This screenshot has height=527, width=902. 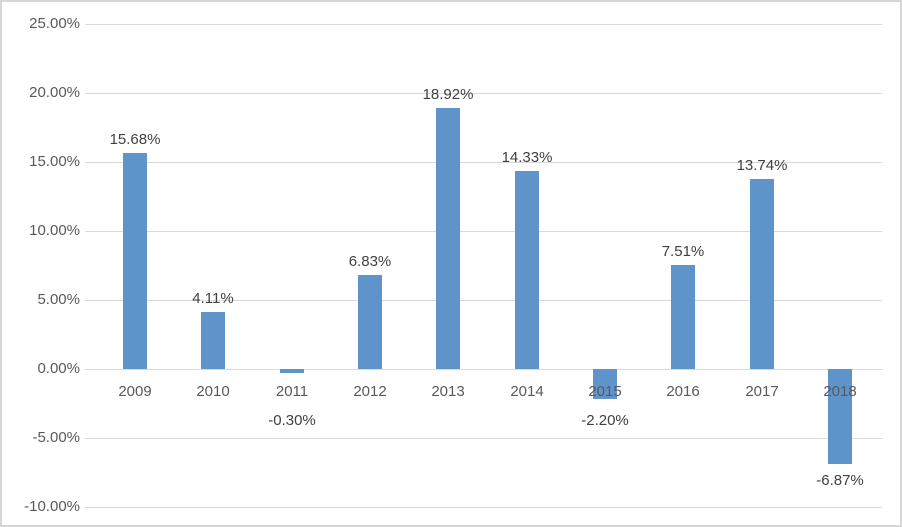 What do you see at coordinates (292, 420) in the screenshot?
I see `data-label: -0.30%` at bounding box center [292, 420].